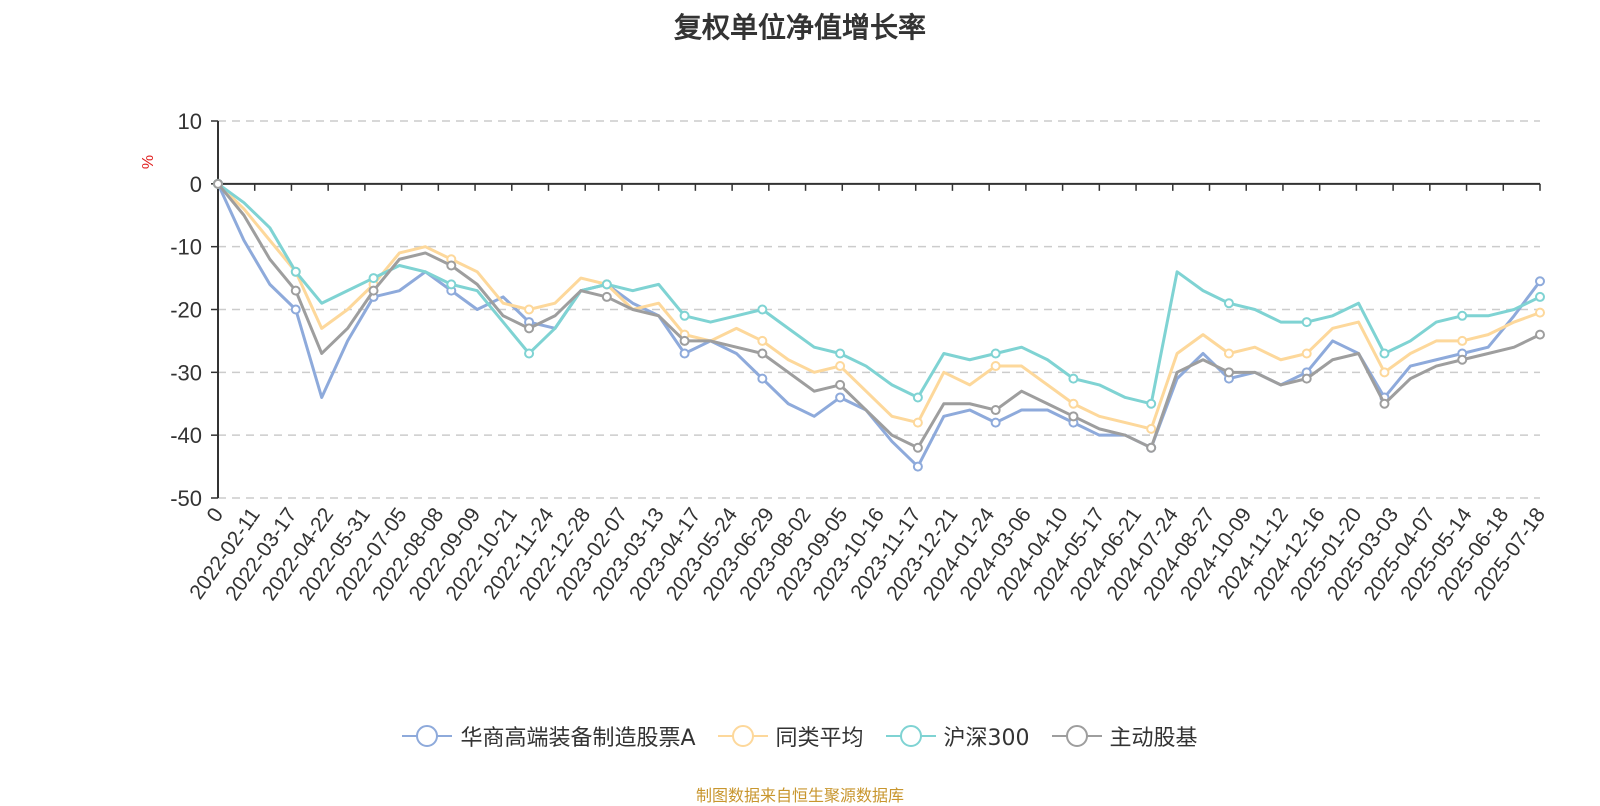 The width and height of the screenshot is (1600, 806). I want to click on chart-title: 复权单位净值增长率, so click(799, 27).